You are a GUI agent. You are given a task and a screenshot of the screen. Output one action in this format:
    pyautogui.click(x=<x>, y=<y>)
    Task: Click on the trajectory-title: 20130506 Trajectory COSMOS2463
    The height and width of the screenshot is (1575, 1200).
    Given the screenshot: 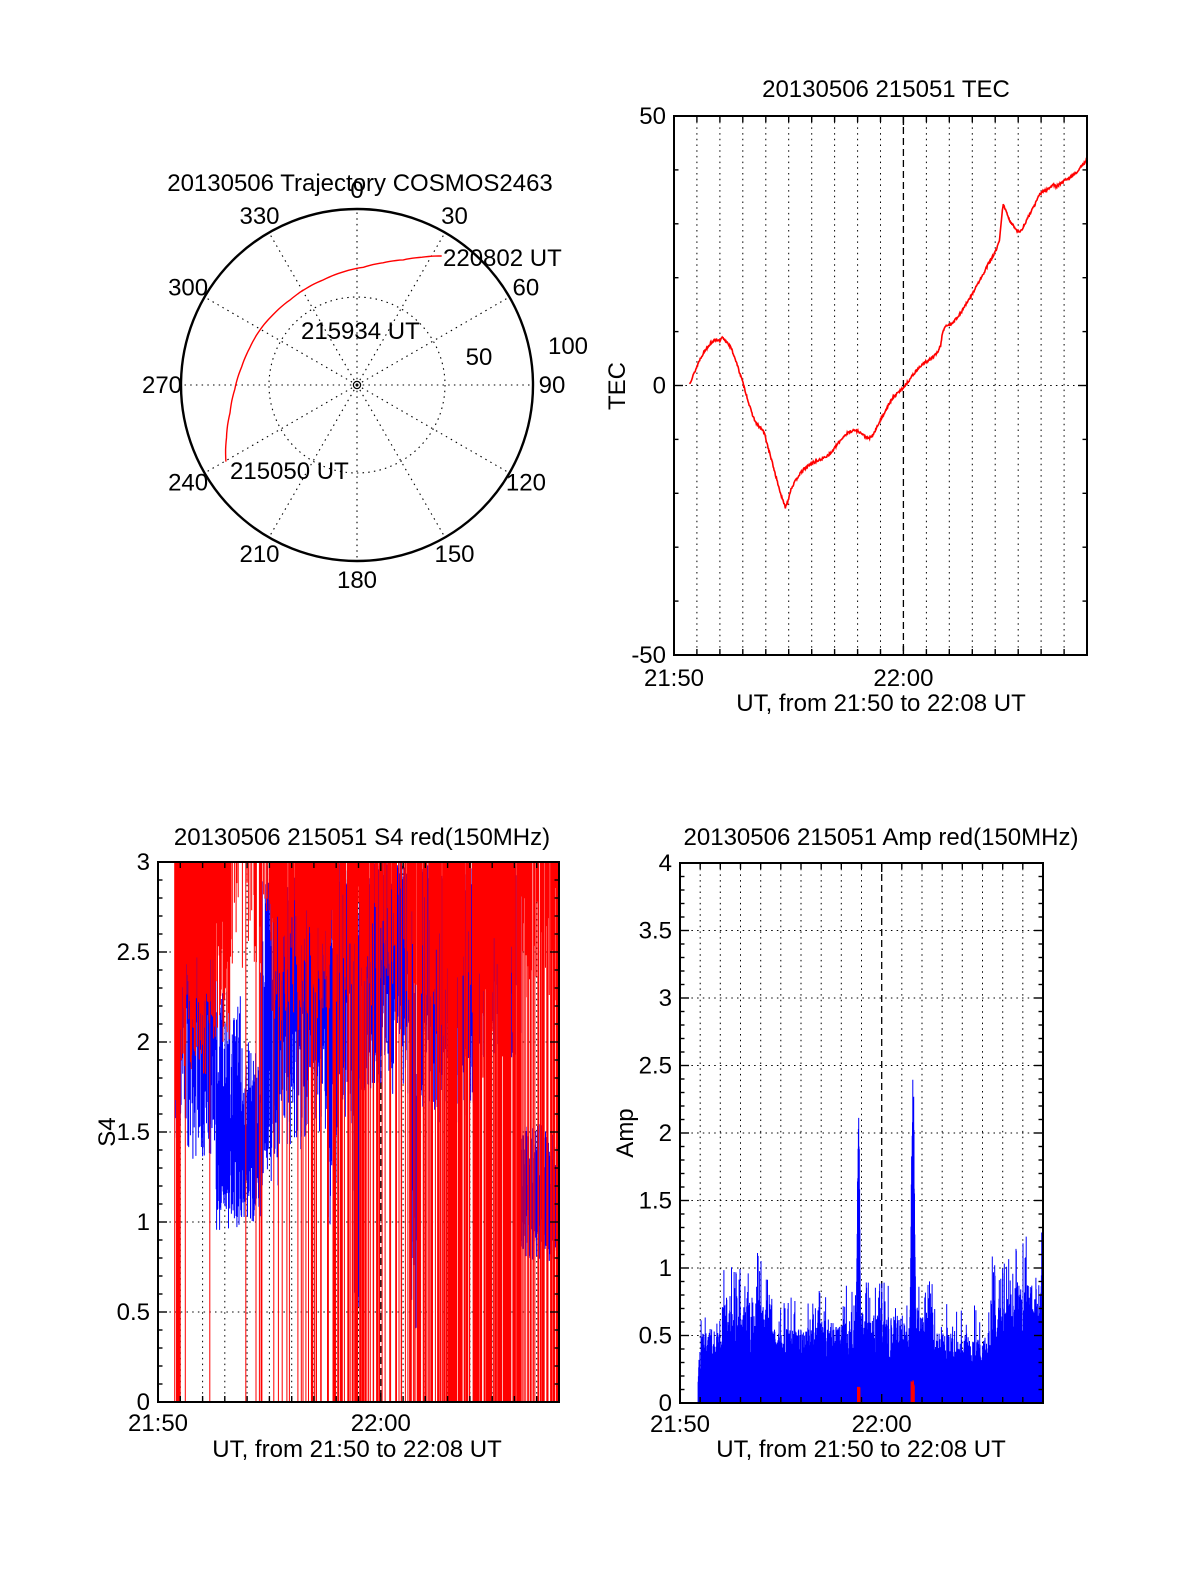 What is the action you would take?
    pyautogui.click(x=360, y=183)
    